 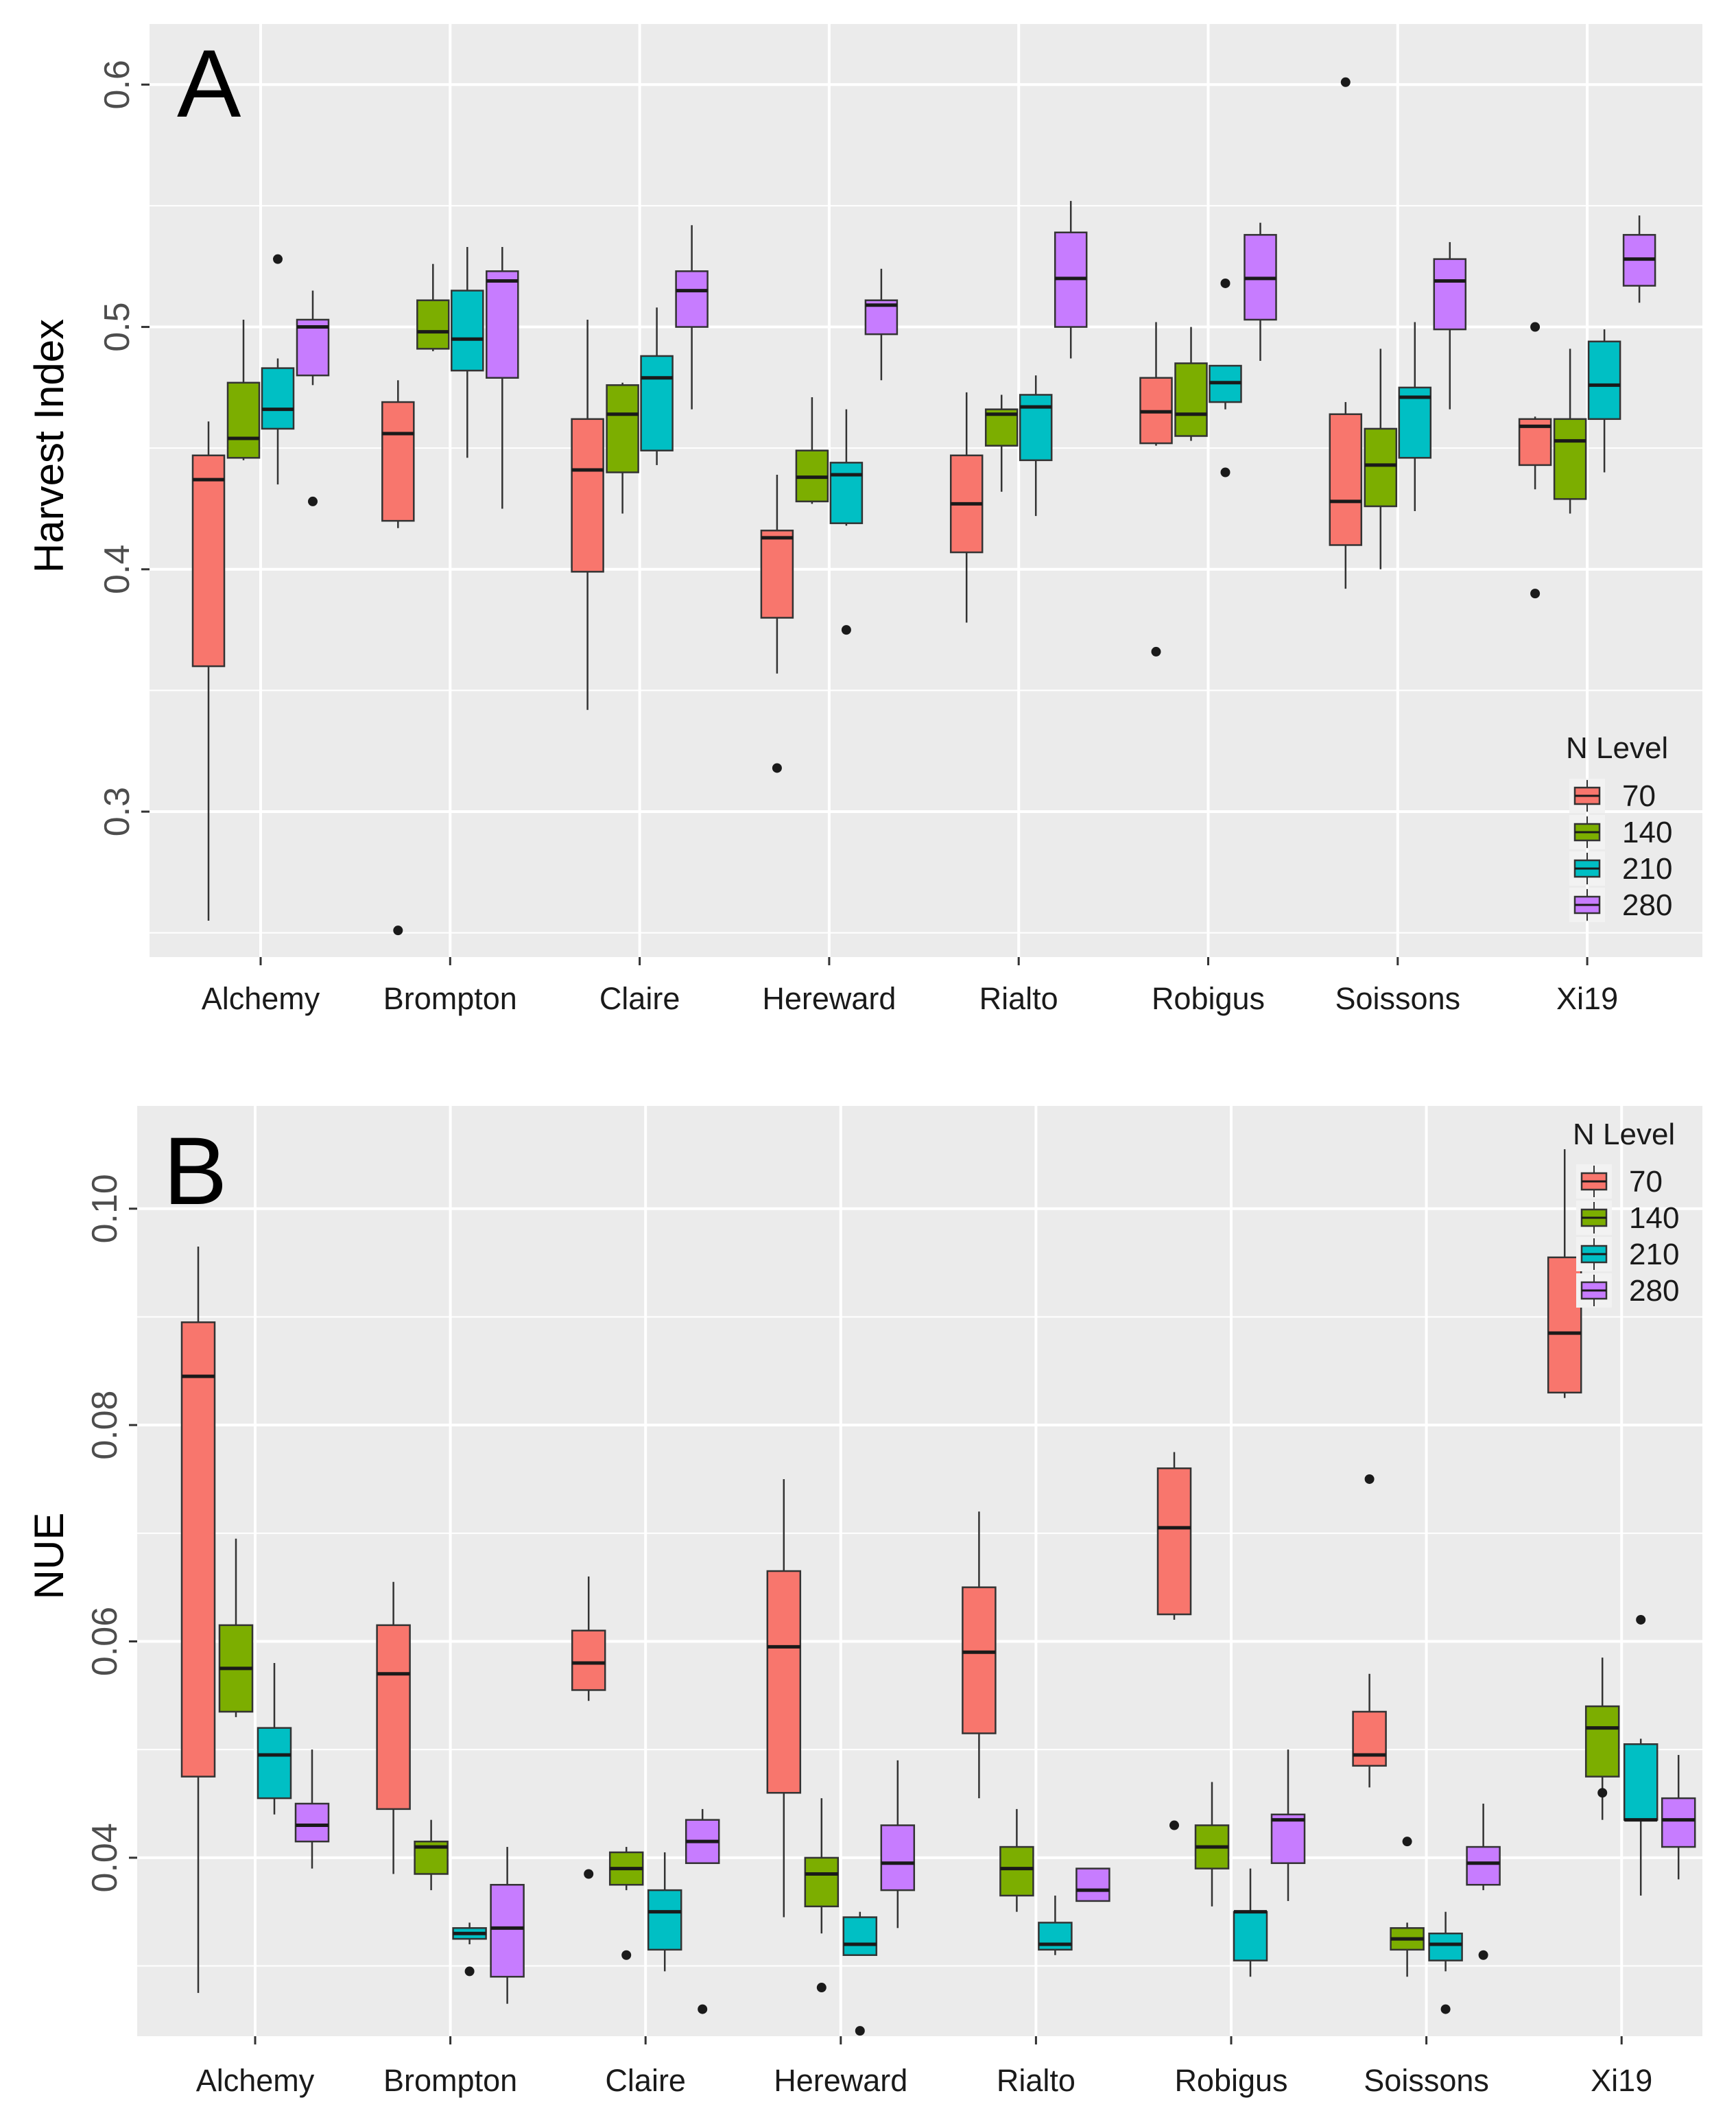 What do you see at coordinates (117, 569) in the screenshot?
I see `y-tick-label: 0.4` at bounding box center [117, 569].